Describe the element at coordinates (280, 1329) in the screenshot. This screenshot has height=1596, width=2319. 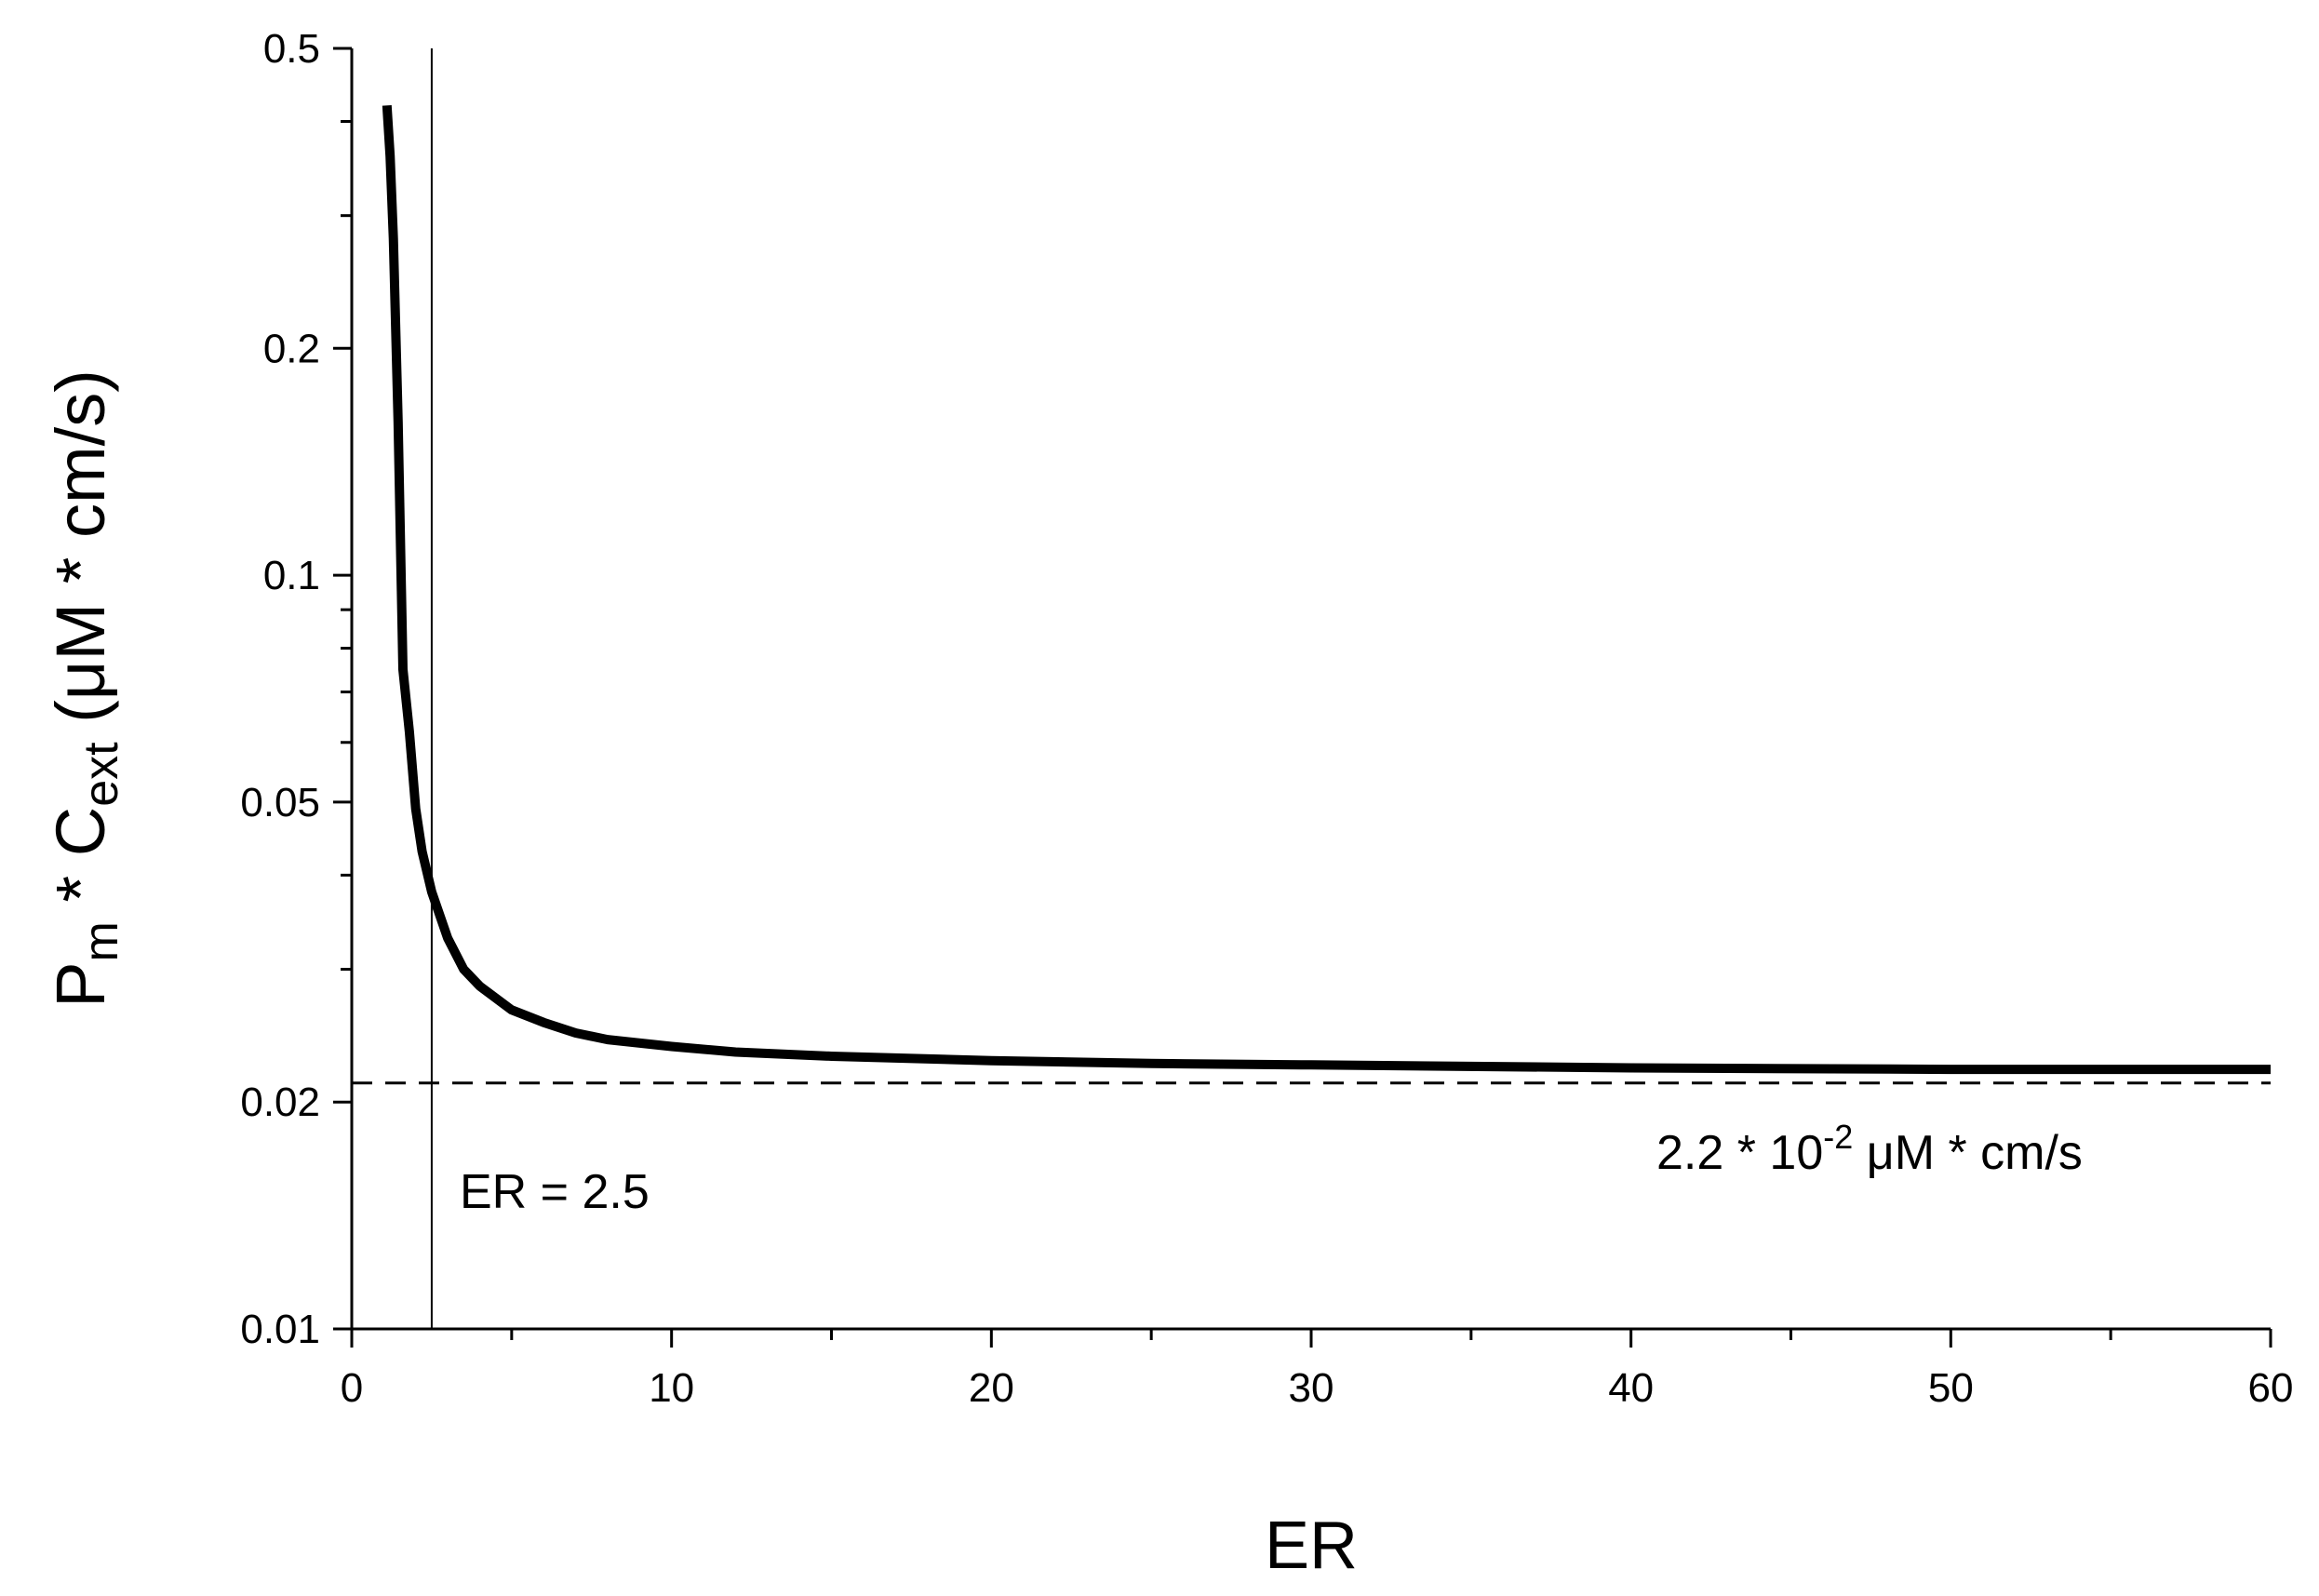
I see `y-tick-label: 0.01` at that location.